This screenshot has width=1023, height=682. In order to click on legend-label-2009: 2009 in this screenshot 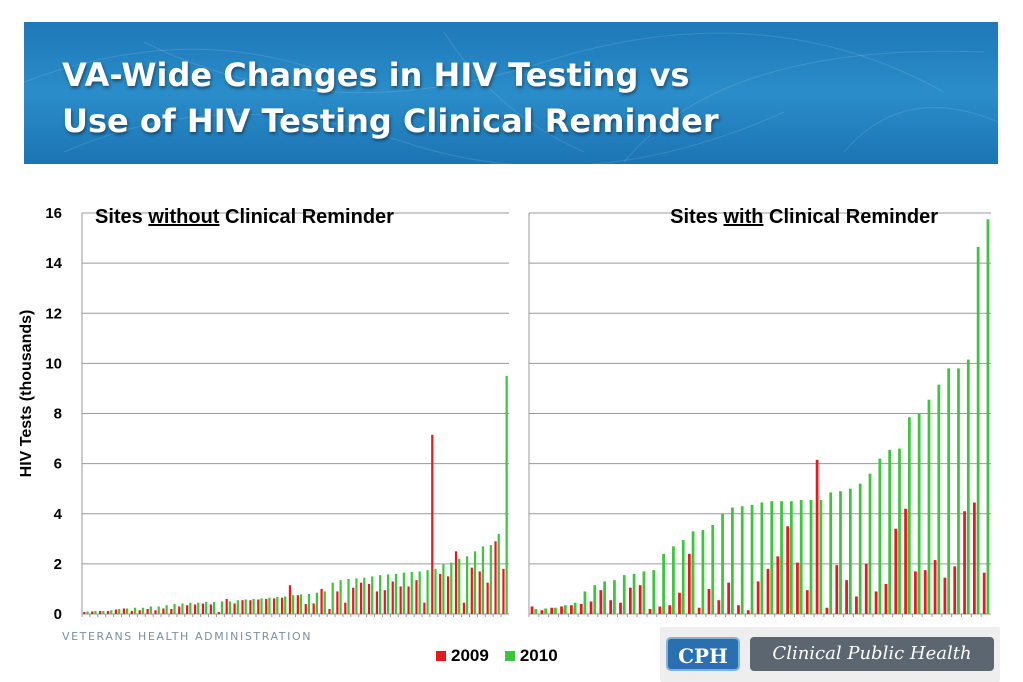, I will do `click(470, 655)`.